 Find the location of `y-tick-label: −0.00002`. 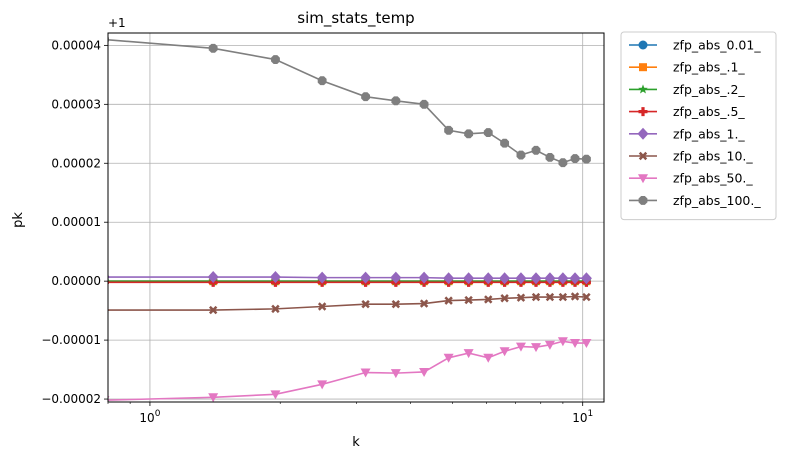

y-tick-label: −0.00002 is located at coordinates (71, 399).